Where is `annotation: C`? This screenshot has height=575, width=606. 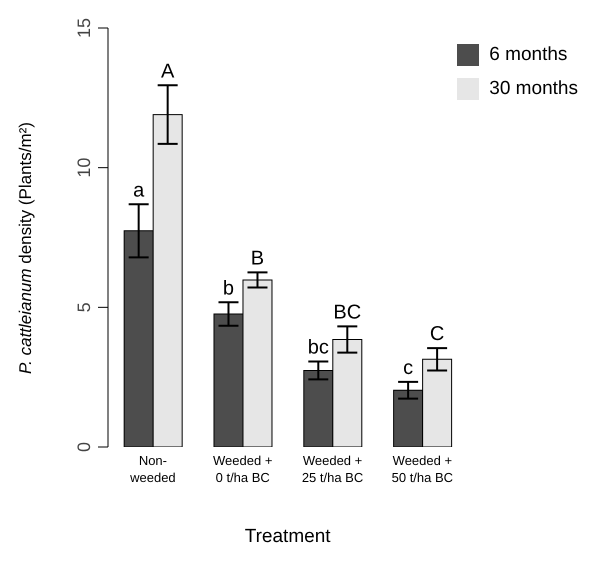 annotation: C is located at coordinates (437, 334).